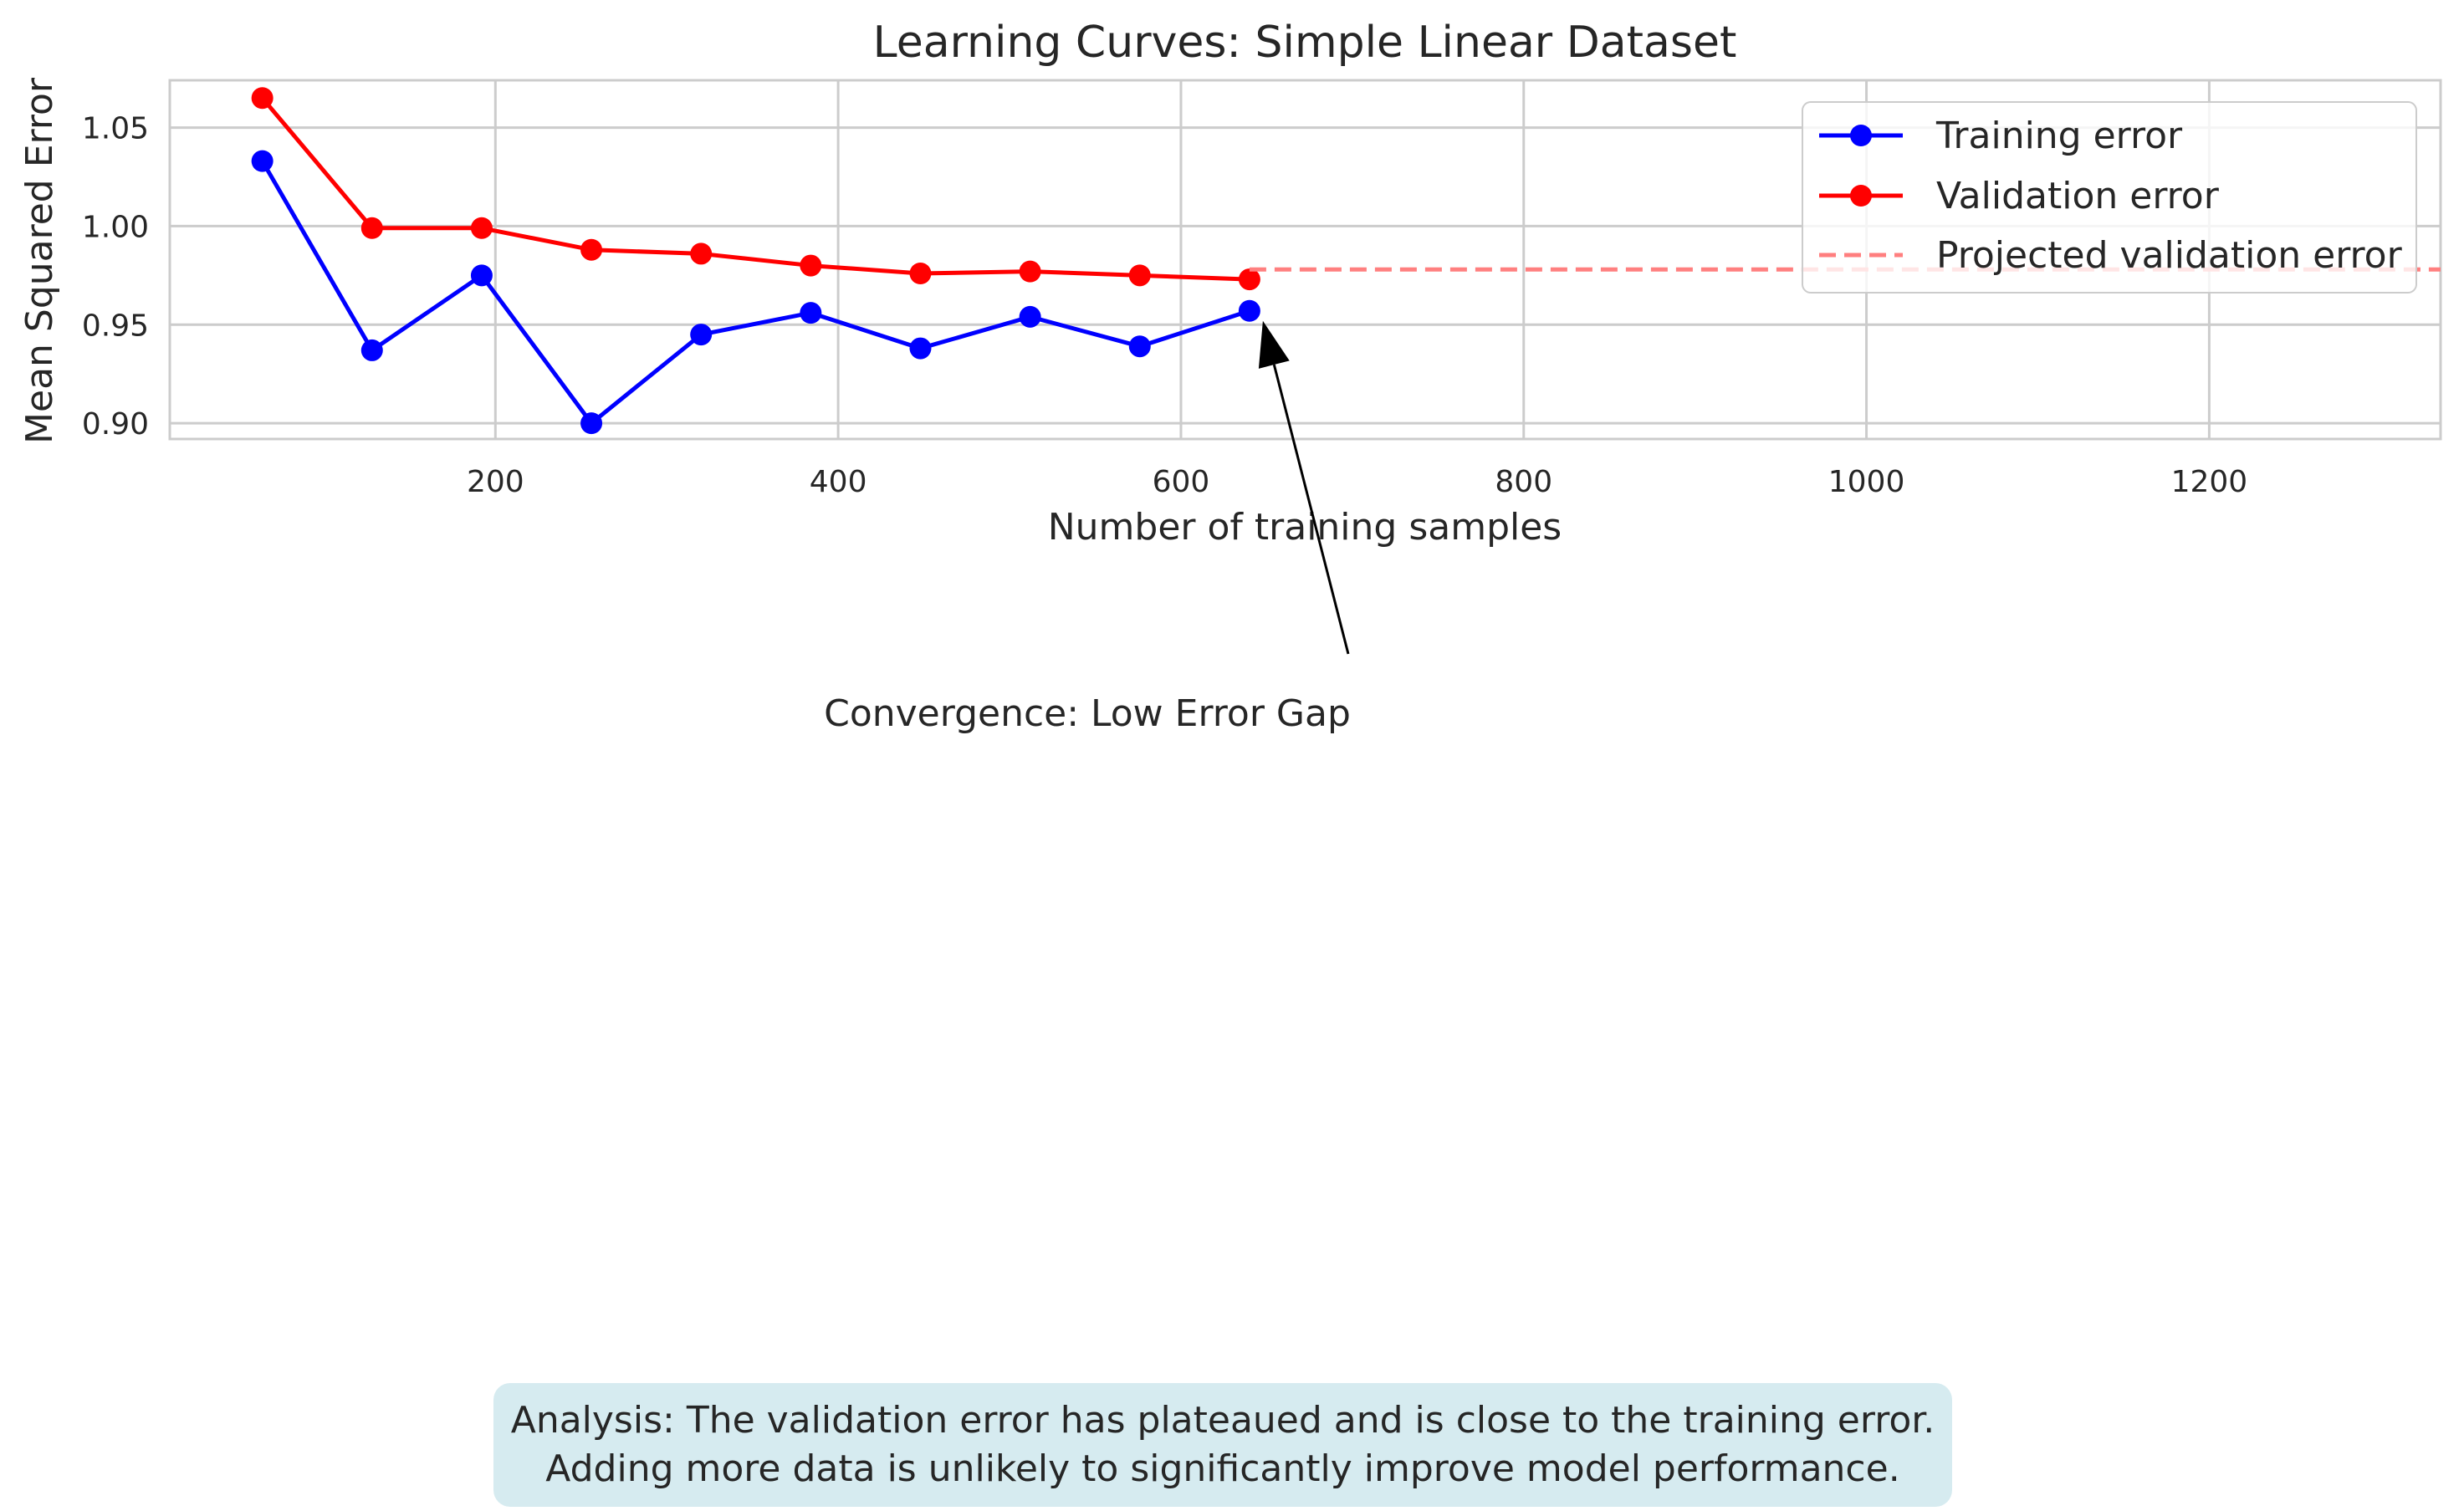  Describe the element at coordinates (1087, 713) in the screenshot. I see `annotation-text: Convergence: Low Error Gap` at that location.